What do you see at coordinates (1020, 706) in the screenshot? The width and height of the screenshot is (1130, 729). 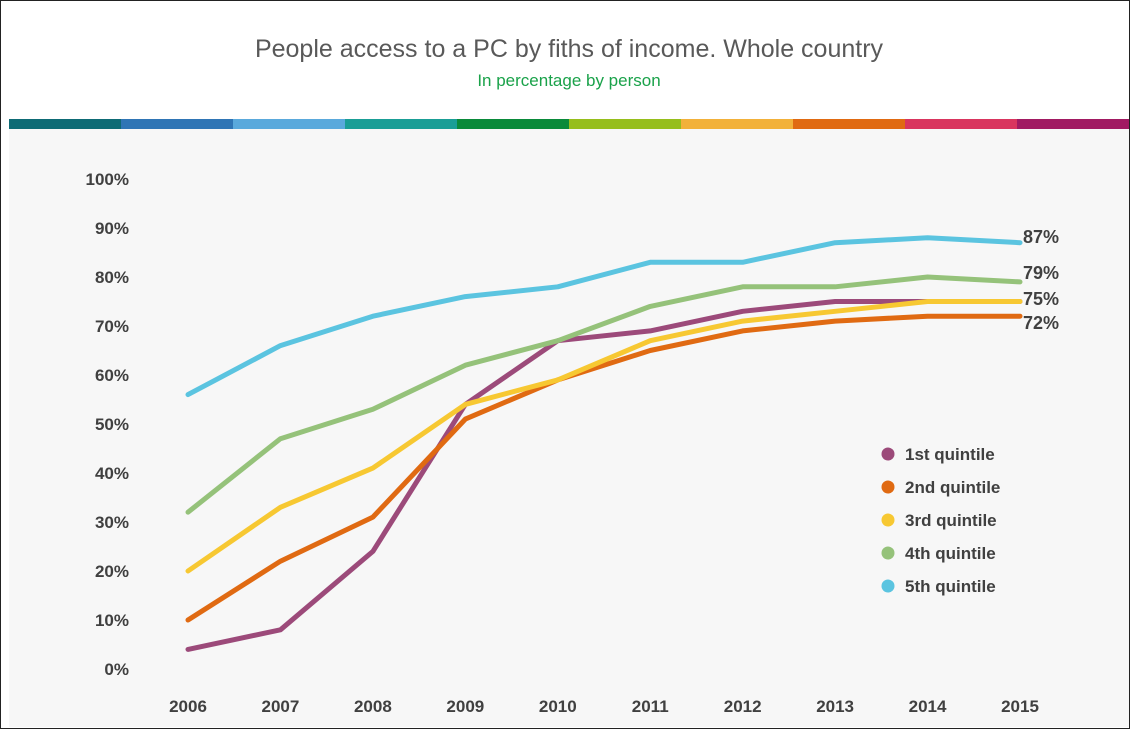 I see `x-tick-label: 2015` at bounding box center [1020, 706].